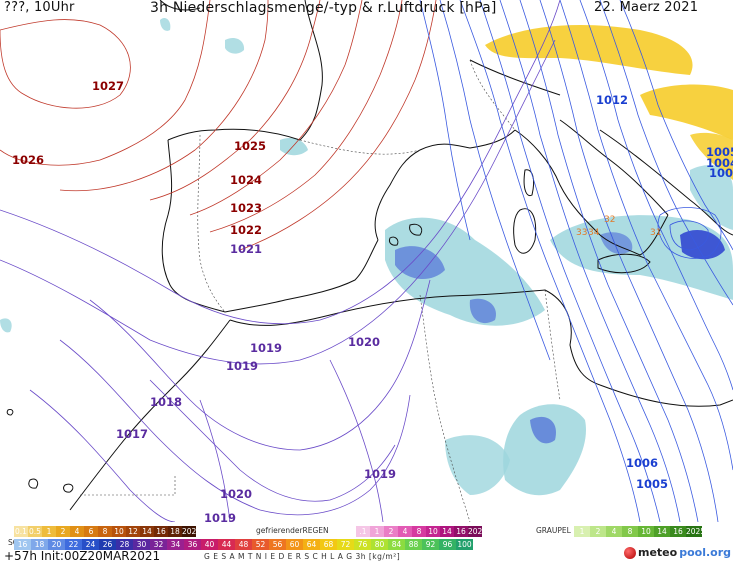 The image size is (733, 566). I want to click on legend-rain-scale: 0.1 0.5 1 2 4 6 8 10 12 14 16 18 2025+, so click(111, 531).